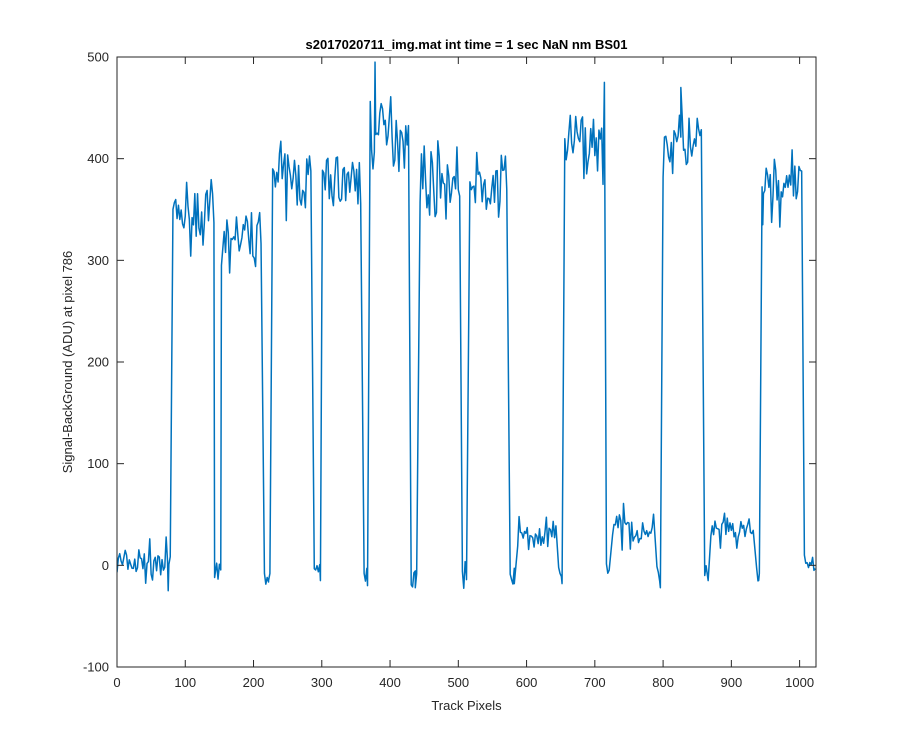 The height and width of the screenshot is (750, 900). Describe the element at coordinates (105, 565) in the screenshot. I see `y-tick-label: 0` at that location.